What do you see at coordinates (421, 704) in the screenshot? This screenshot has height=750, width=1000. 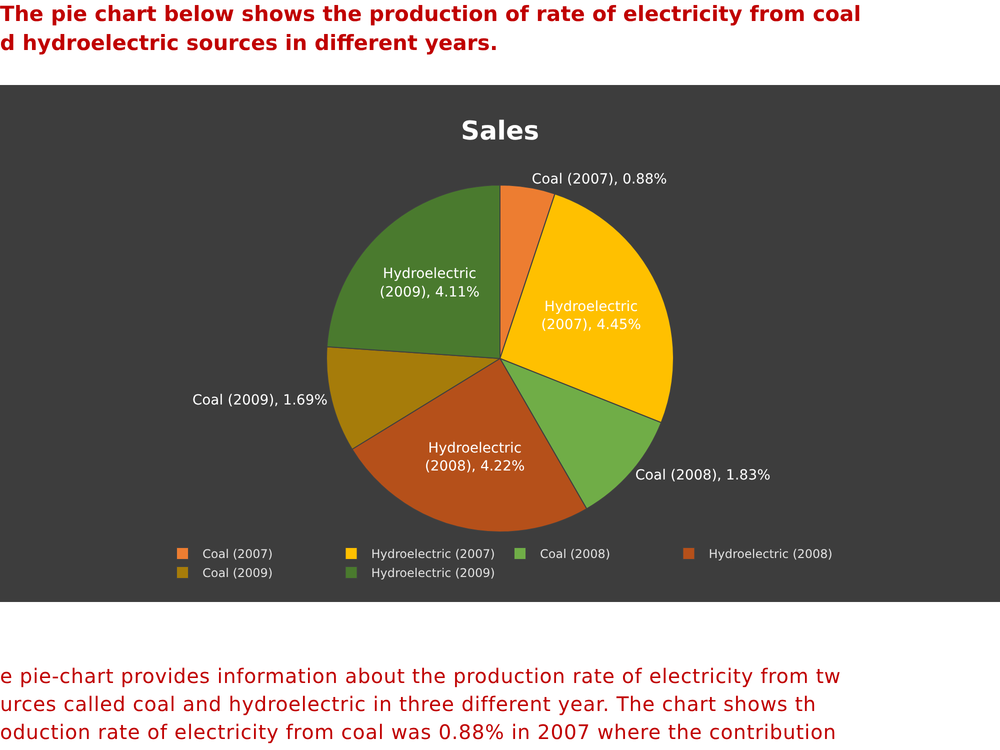 I see `text: e pie-chart provides information about the production rate of electricity from tw urces called coal and hydroelectric in three different year. The chart shows th oduction rate of electricity from coal was 0.88% in 2007 where the contribution` at bounding box center [421, 704].